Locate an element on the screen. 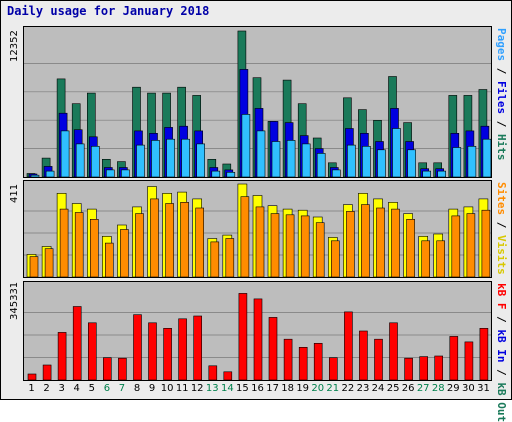 Image resolution: width=512 pixels, height=422 pixels. x-tick-label: 31 is located at coordinates (483, 388).